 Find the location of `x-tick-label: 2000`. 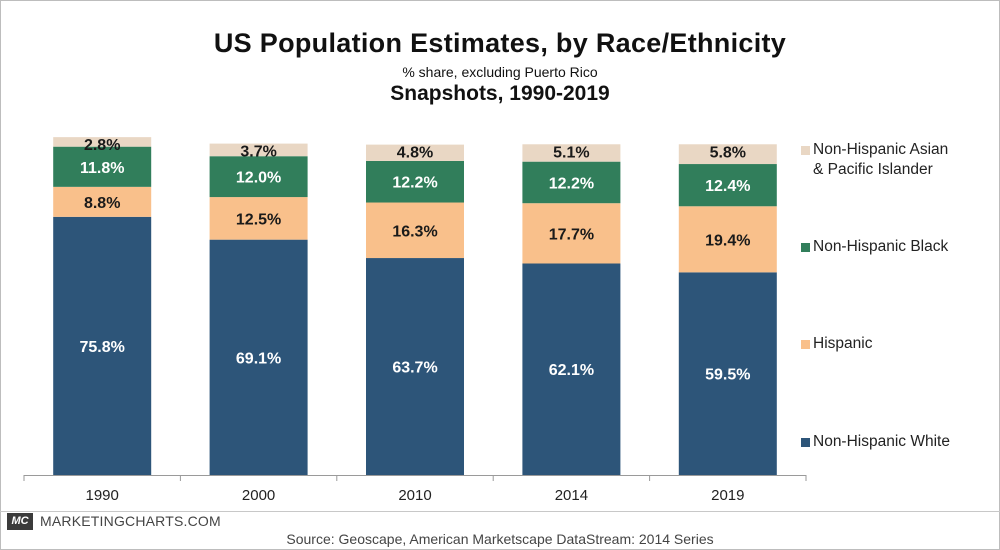

x-tick-label: 2000 is located at coordinates (258, 495).